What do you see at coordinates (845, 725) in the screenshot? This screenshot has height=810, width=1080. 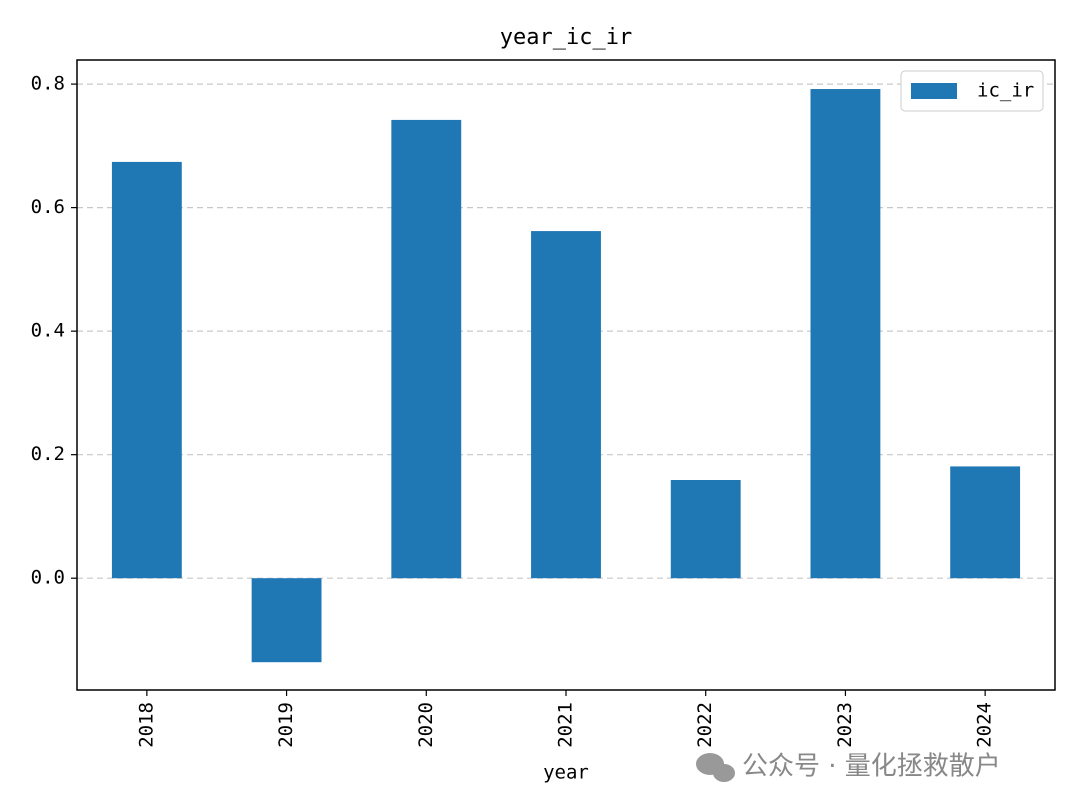 I see `x-tick-label: 2023` at bounding box center [845, 725].